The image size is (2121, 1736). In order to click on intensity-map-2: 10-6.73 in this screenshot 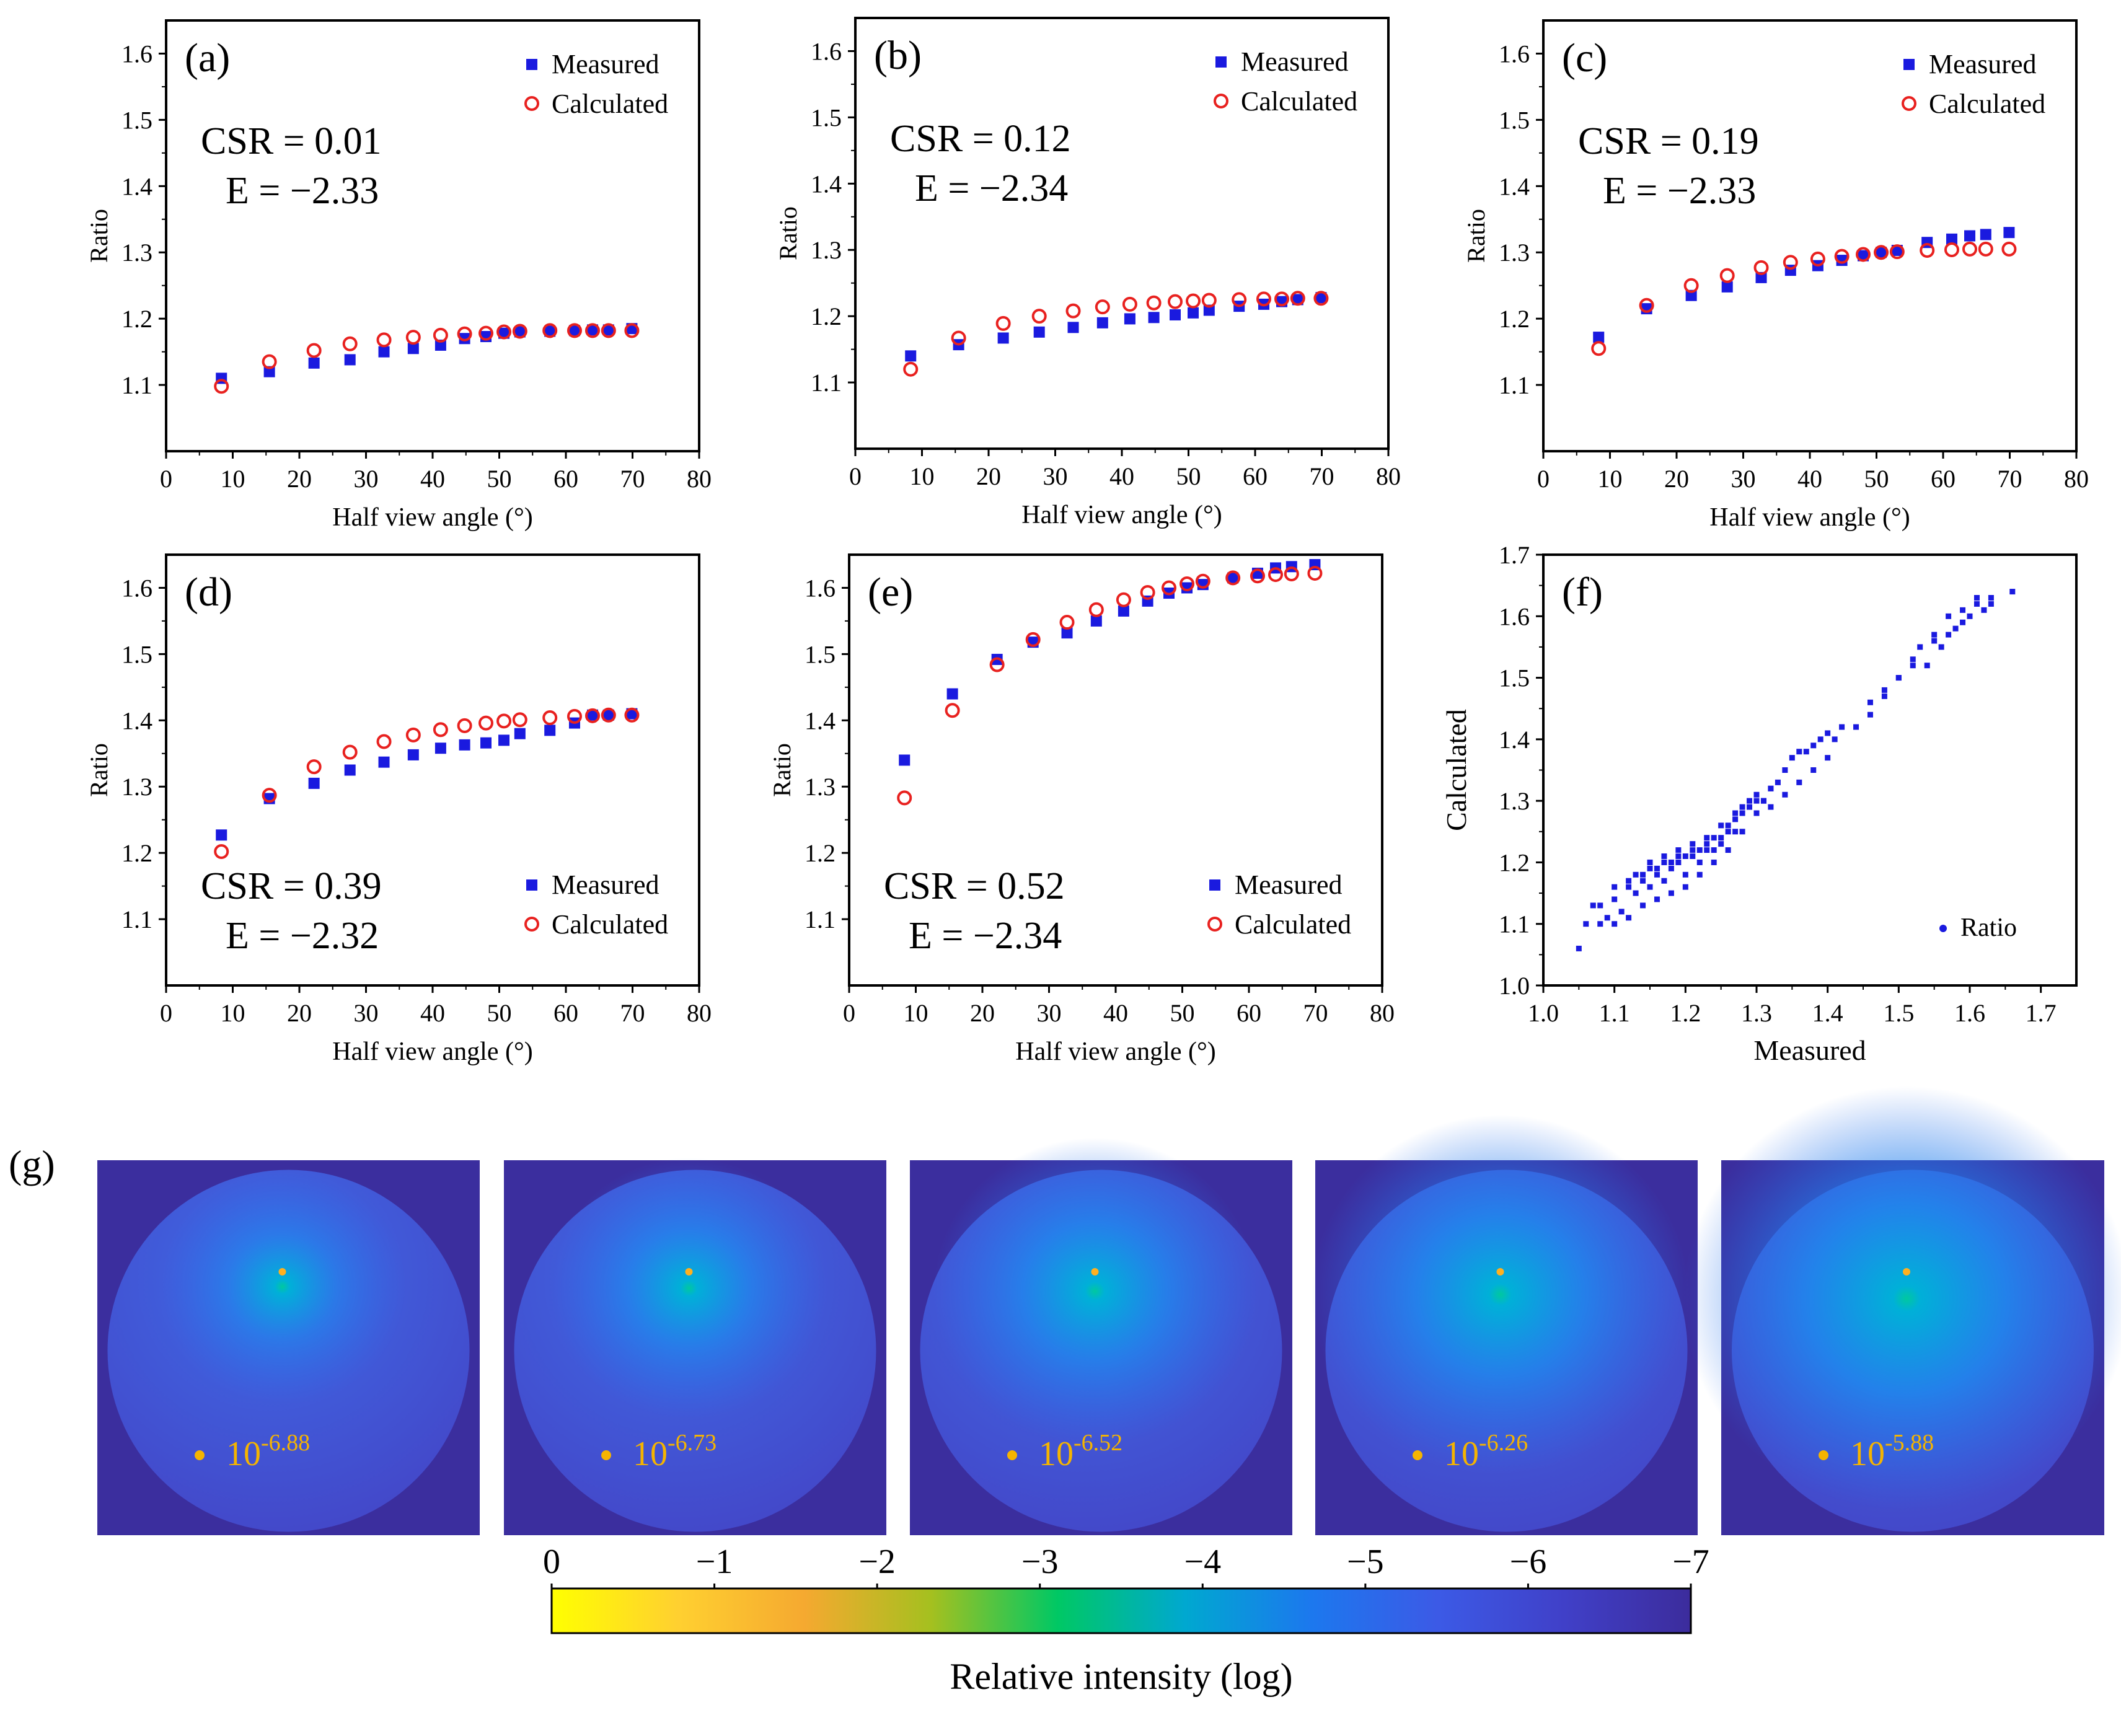, I will do `click(695, 1346)`.